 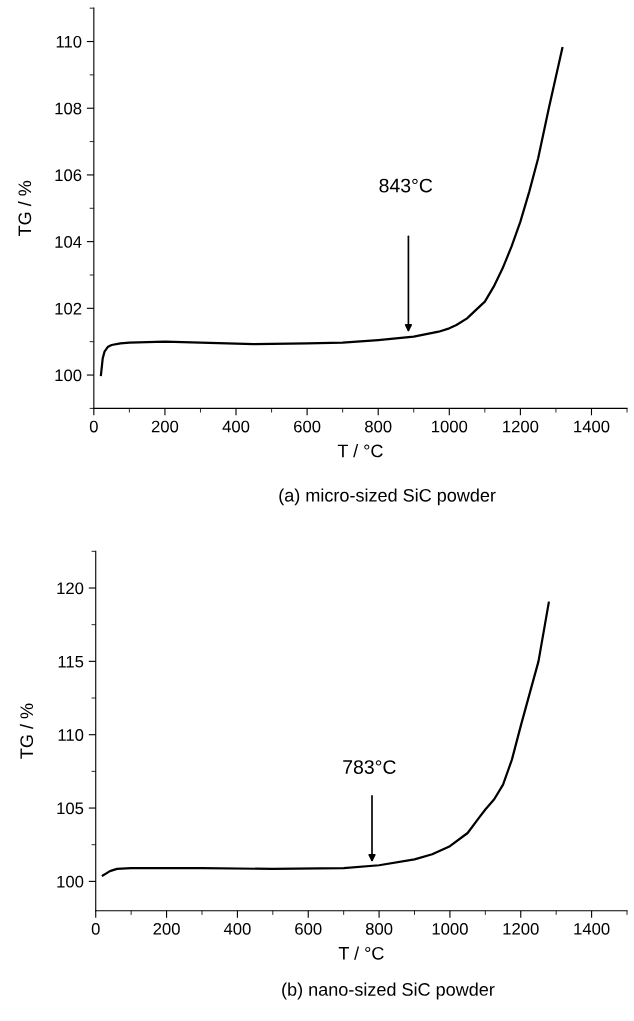 I want to click on y-tick-label: 102, so click(x=68, y=308).